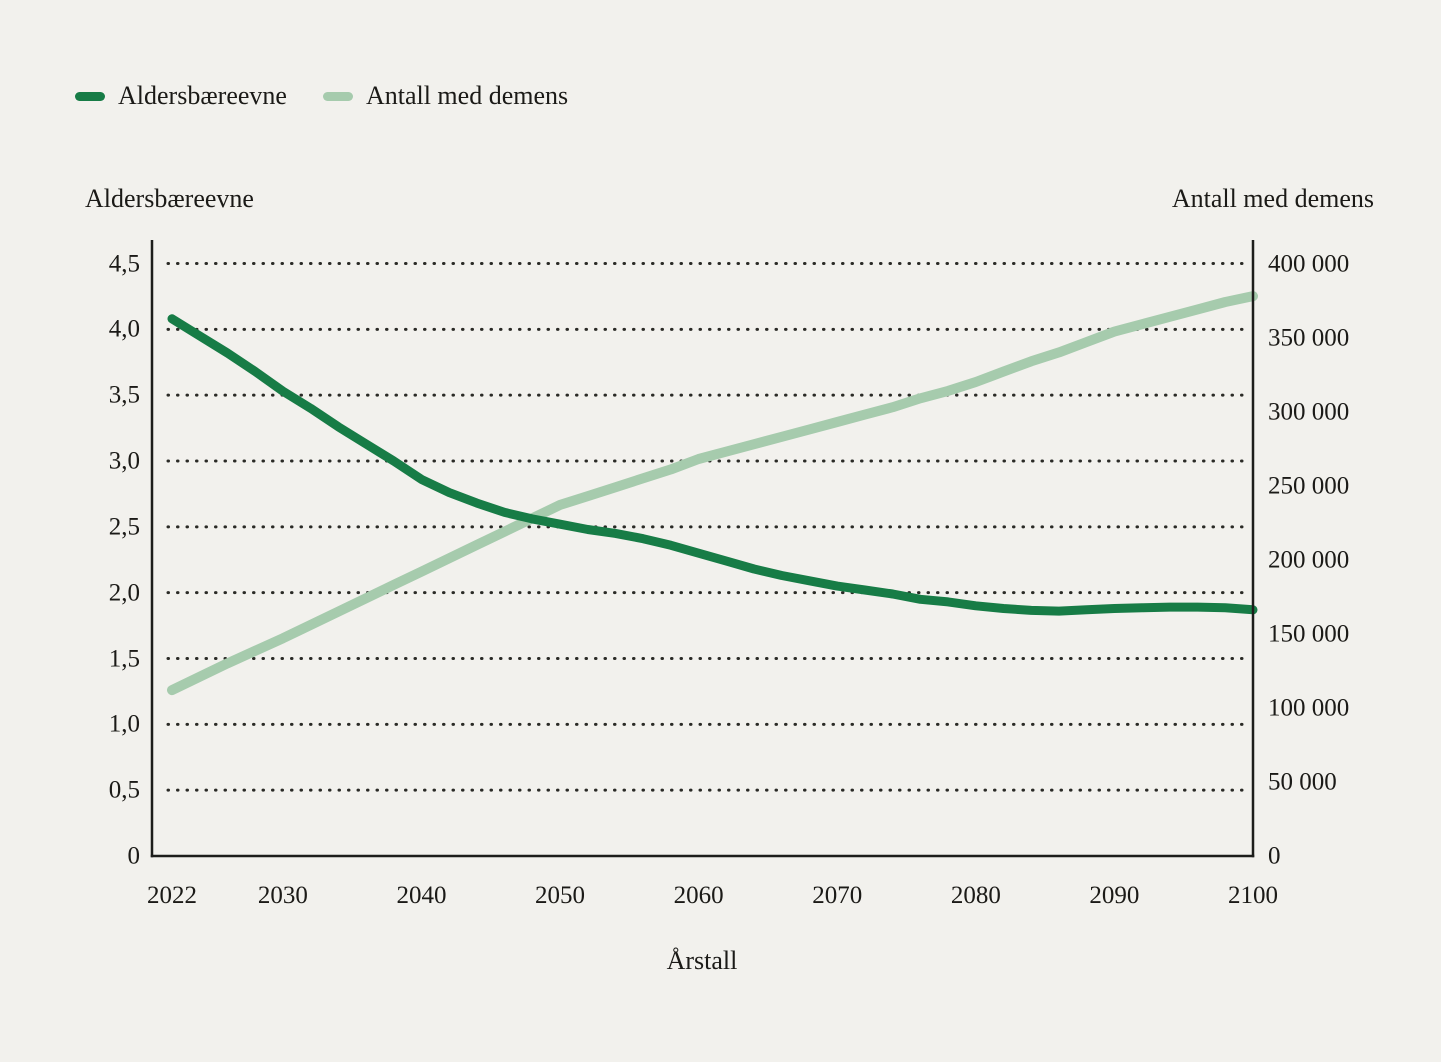 Image resolution: width=1441 pixels, height=1062 pixels. I want to click on y-right-tick-label: 350 000, so click(1309, 338).